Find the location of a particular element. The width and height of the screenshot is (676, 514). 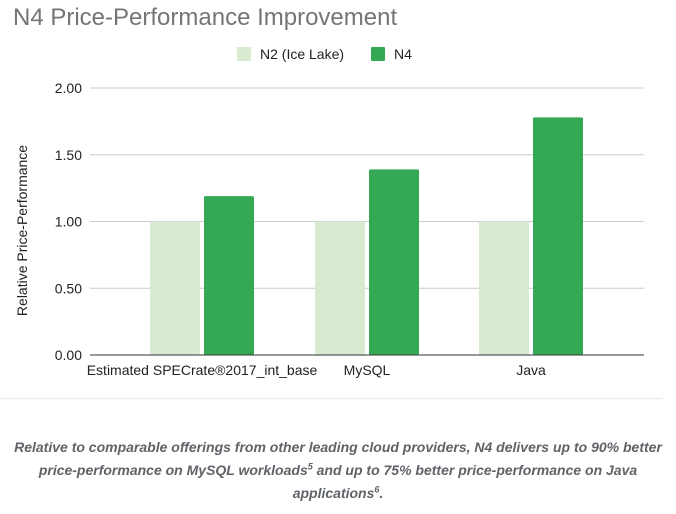

x-category-label: Estimated SPECrate®2017_int_base is located at coordinates (202, 370).